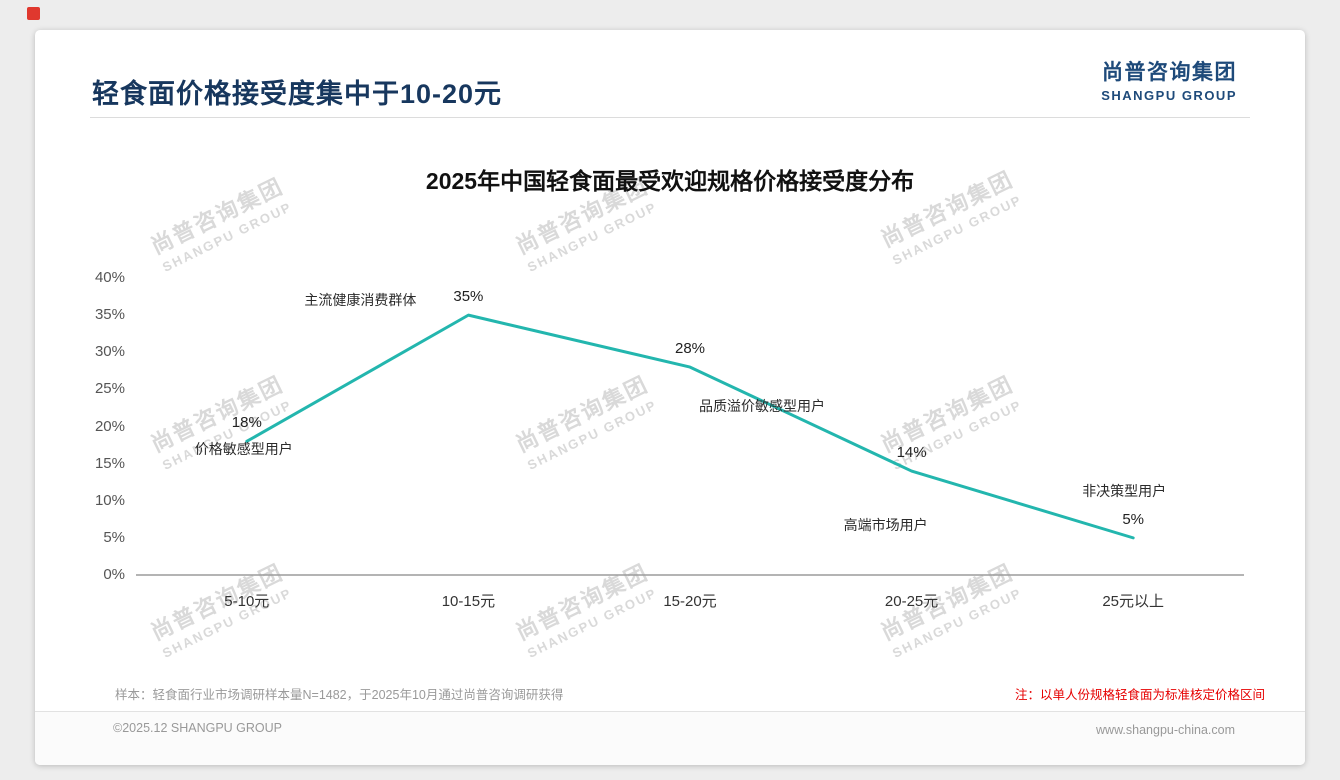 The image size is (1340, 780). What do you see at coordinates (1133, 519) in the screenshot?
I see `data-point-label: 5%` at bounding box center [1133, 519].